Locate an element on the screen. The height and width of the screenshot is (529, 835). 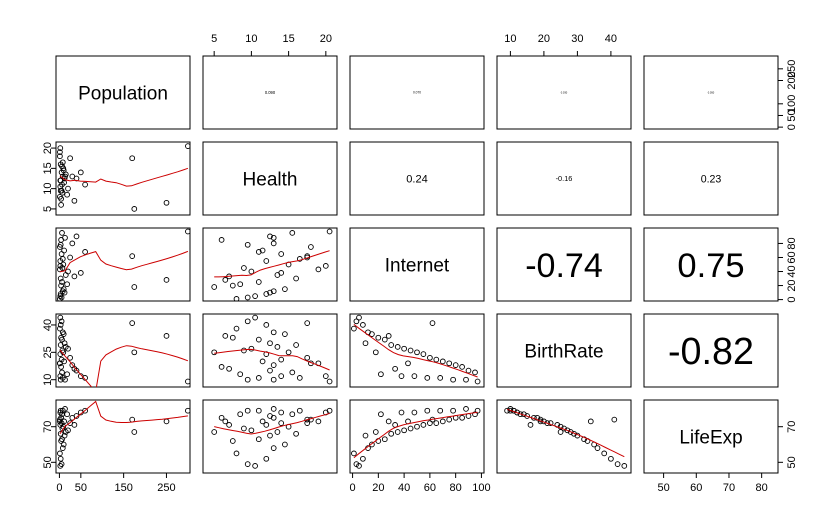
panel-population-internet: 0.070 is located at coordinates (417, 92).